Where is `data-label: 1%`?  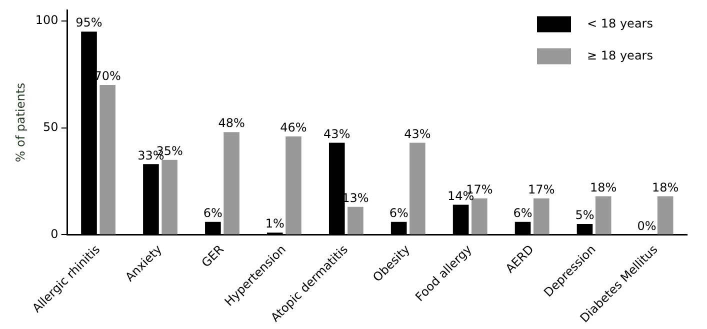
data-label: 1% is located at coordinates (274, 223).